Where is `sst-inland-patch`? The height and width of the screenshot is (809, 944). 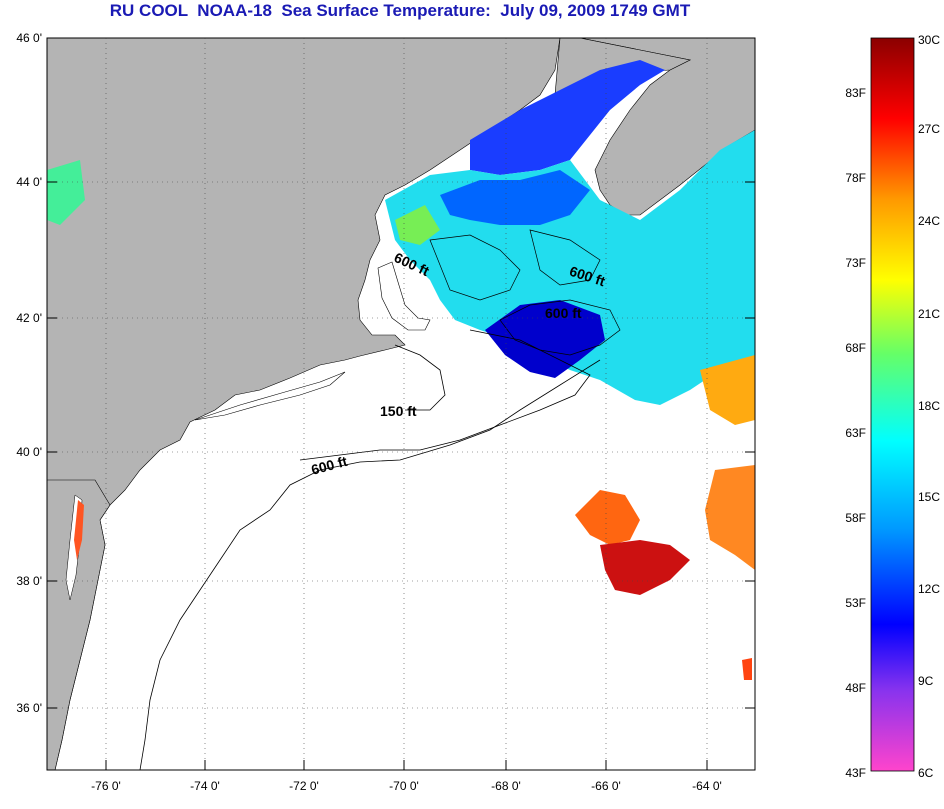
sst-inland-patch is located at coordinates (66, 192).